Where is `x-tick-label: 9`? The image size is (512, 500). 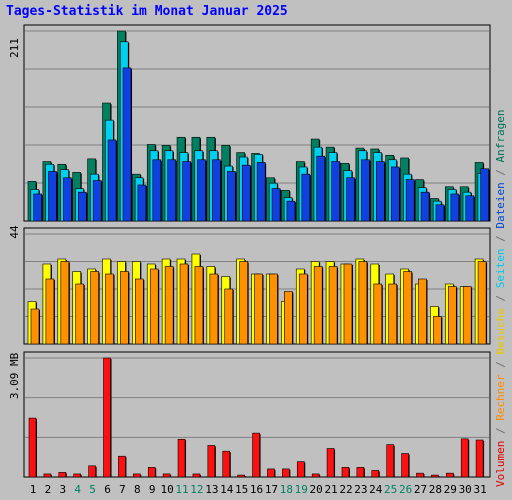
x-tick-label: 9 is located at coordinates (152, 489).